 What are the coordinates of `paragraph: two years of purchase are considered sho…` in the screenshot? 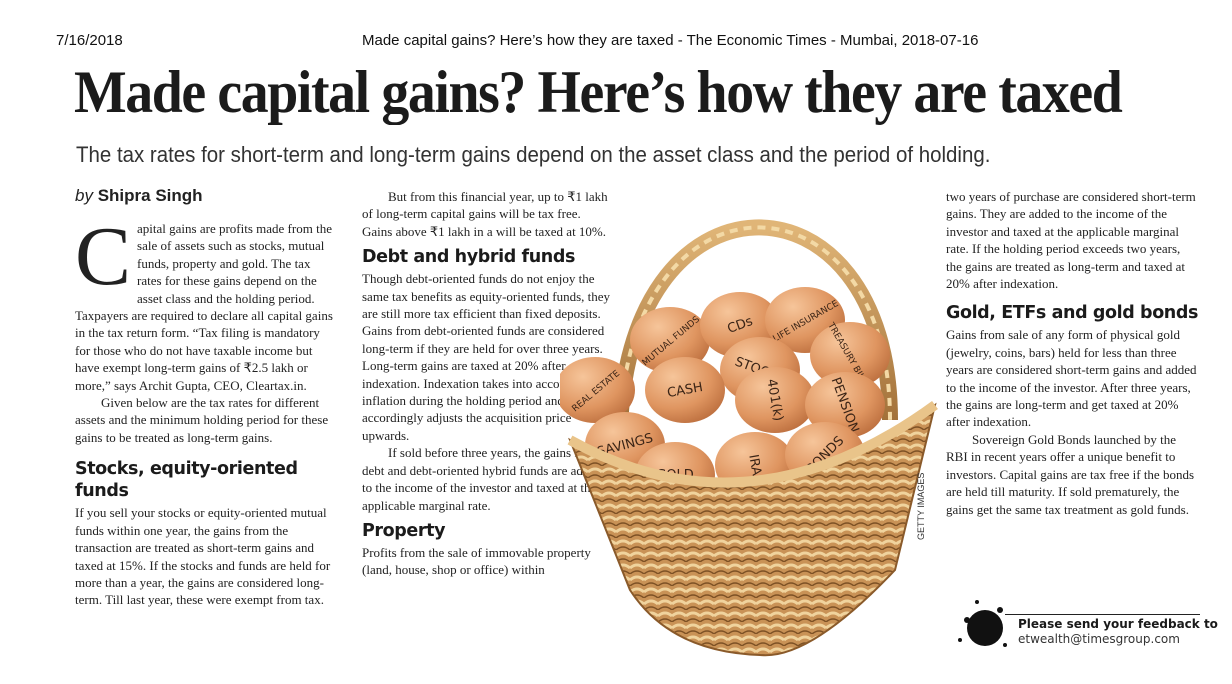 It's located at (1071, 240).